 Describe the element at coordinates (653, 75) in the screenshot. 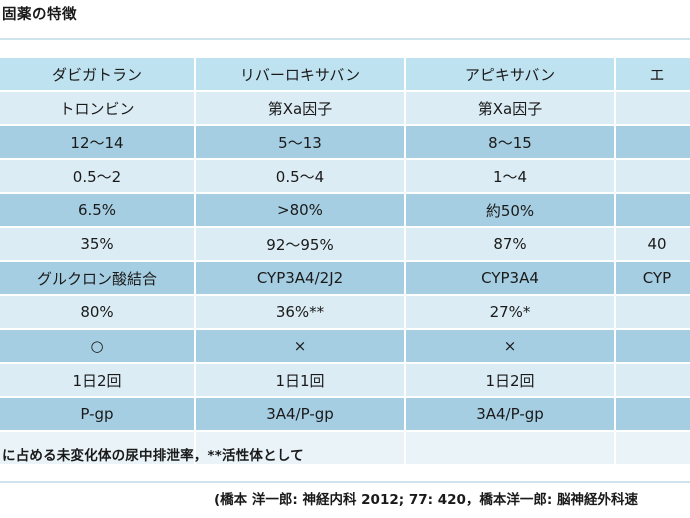

I see `header-cell: エ` at that location.